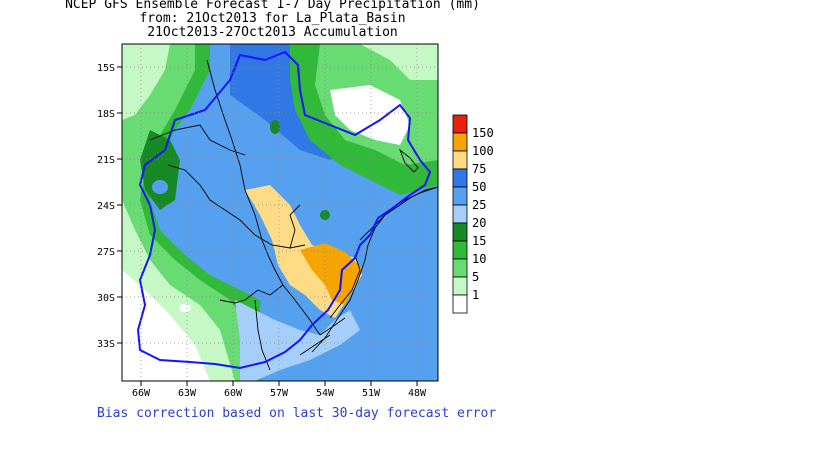  Describe the element at coordinates (272, 18) in the screenshot. I see `title-line-2: from: 21Oct2013 for La_Plata_Basin` at that location.